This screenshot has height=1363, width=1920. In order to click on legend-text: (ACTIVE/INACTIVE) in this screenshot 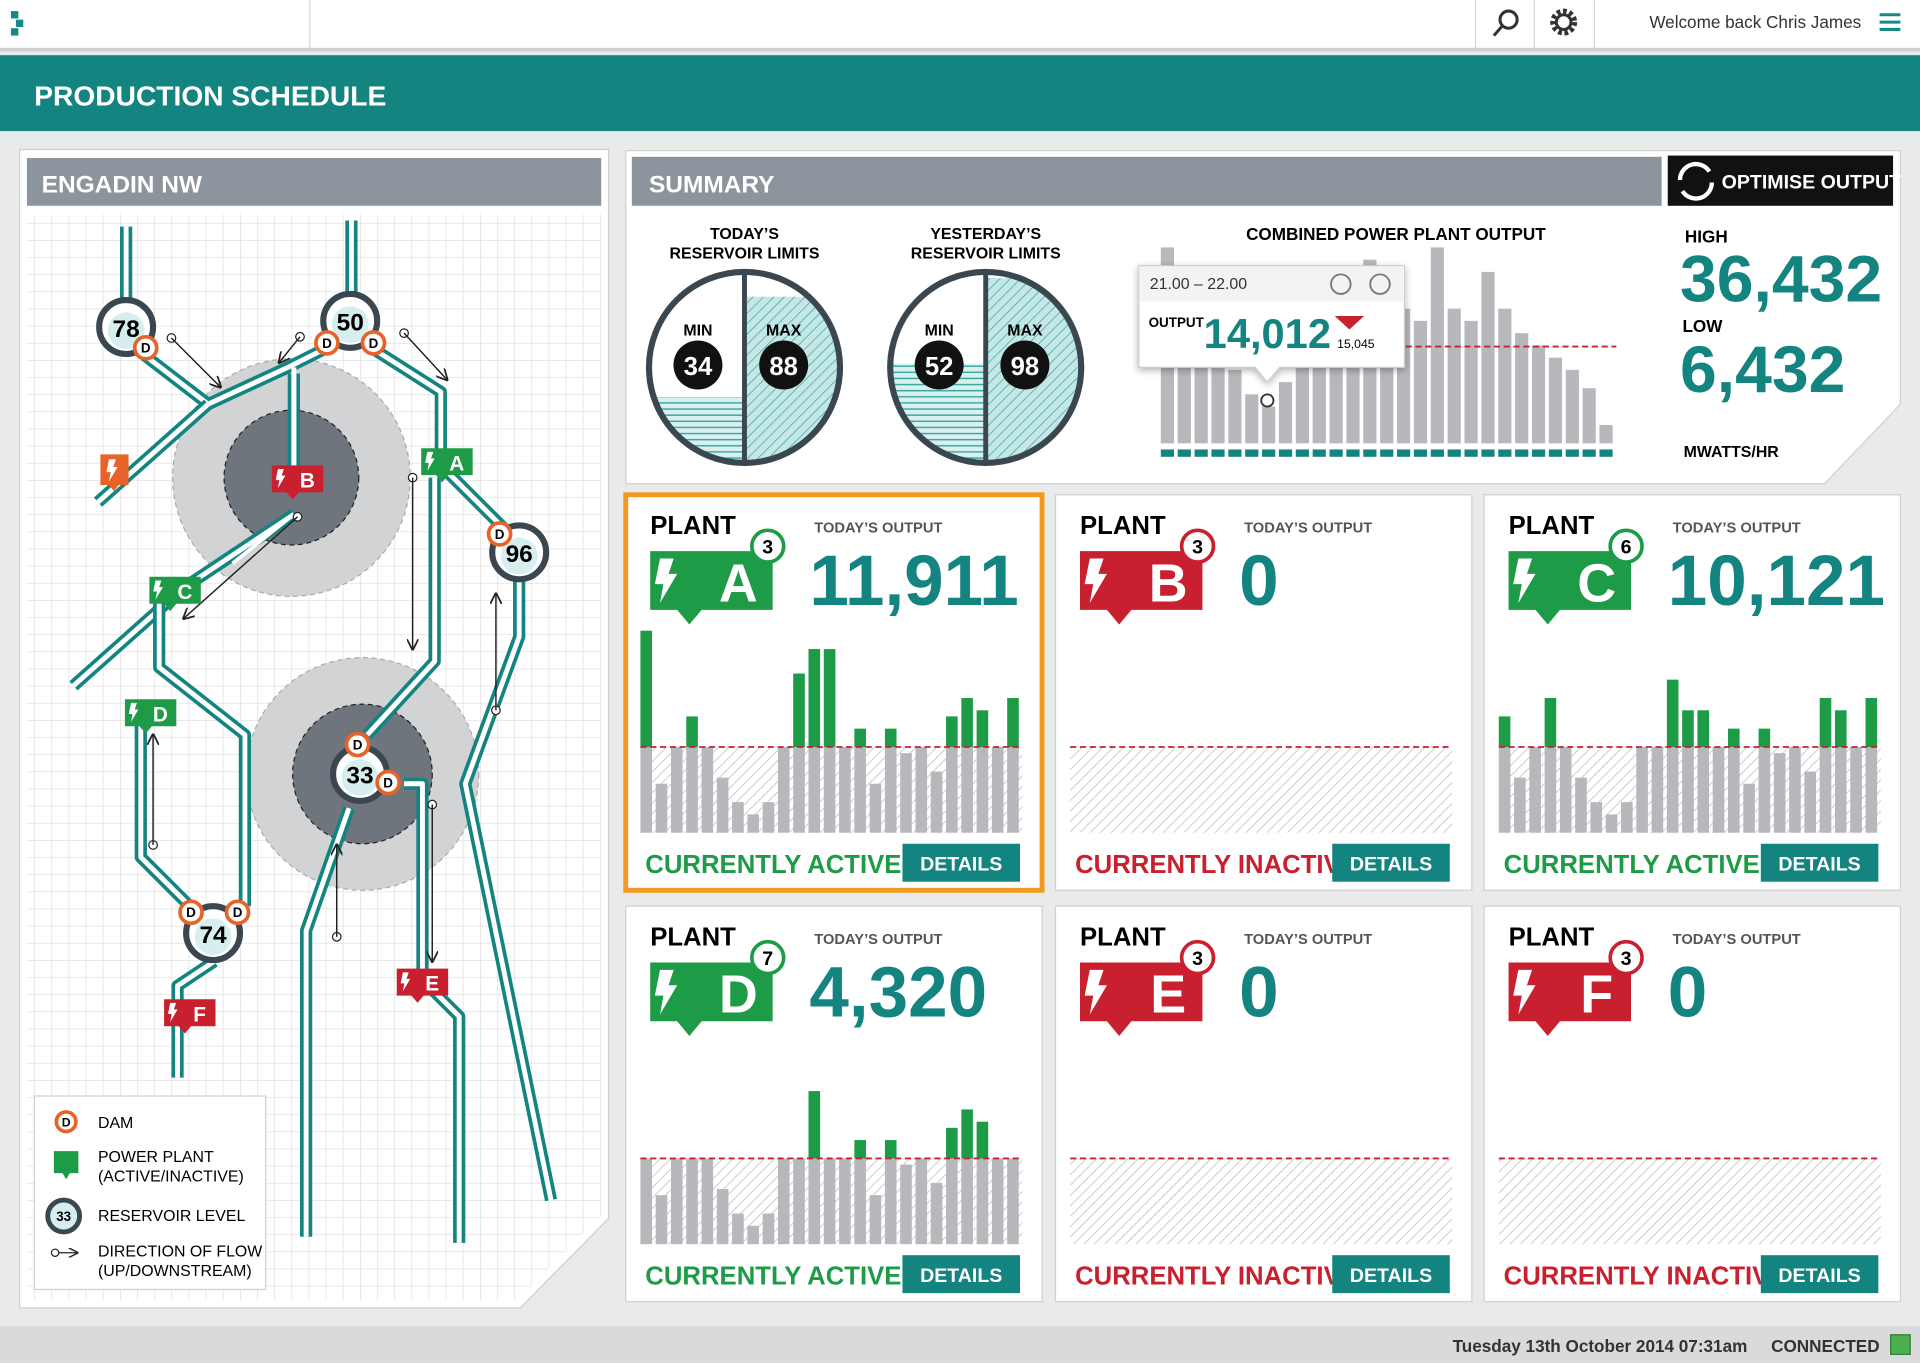, I will do `click(171, 1177)`.